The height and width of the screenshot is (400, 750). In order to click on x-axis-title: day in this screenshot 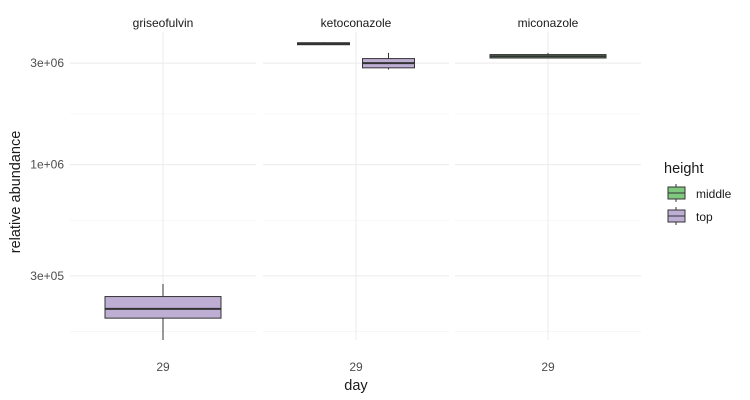, I will do `click(356, 386)`.